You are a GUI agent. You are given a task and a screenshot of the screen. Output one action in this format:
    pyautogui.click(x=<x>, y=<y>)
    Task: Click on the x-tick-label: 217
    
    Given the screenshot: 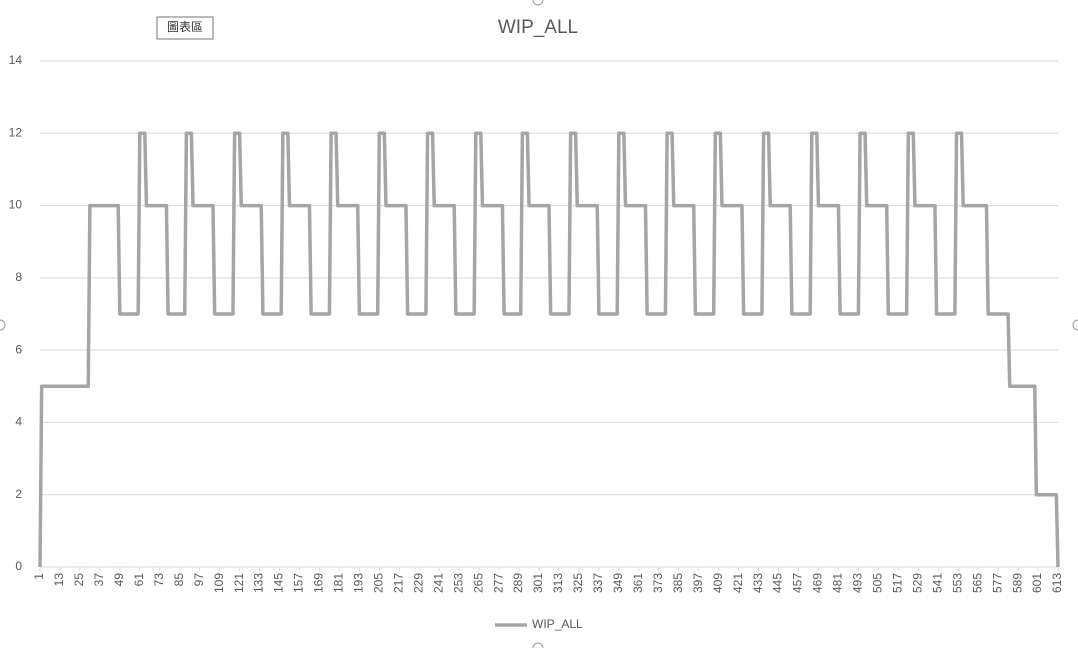 What is the action you would take?
    pyautogui.click(x=398, y=583)
    